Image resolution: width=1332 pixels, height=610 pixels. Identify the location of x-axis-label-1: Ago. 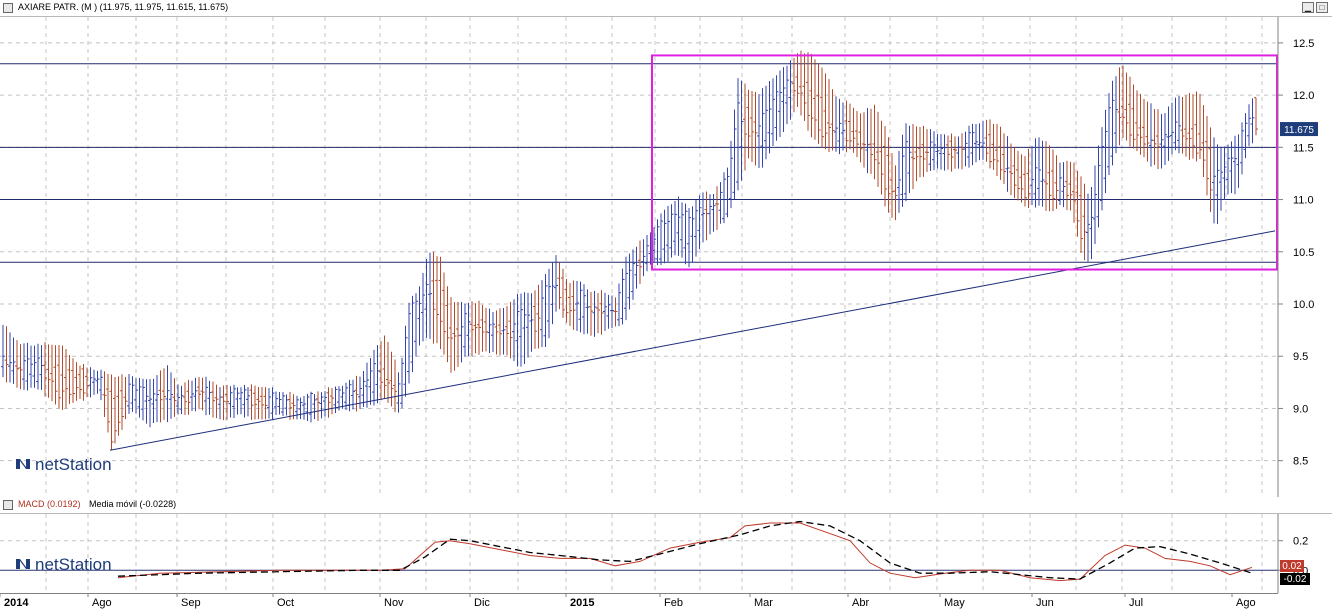
(102, 603).